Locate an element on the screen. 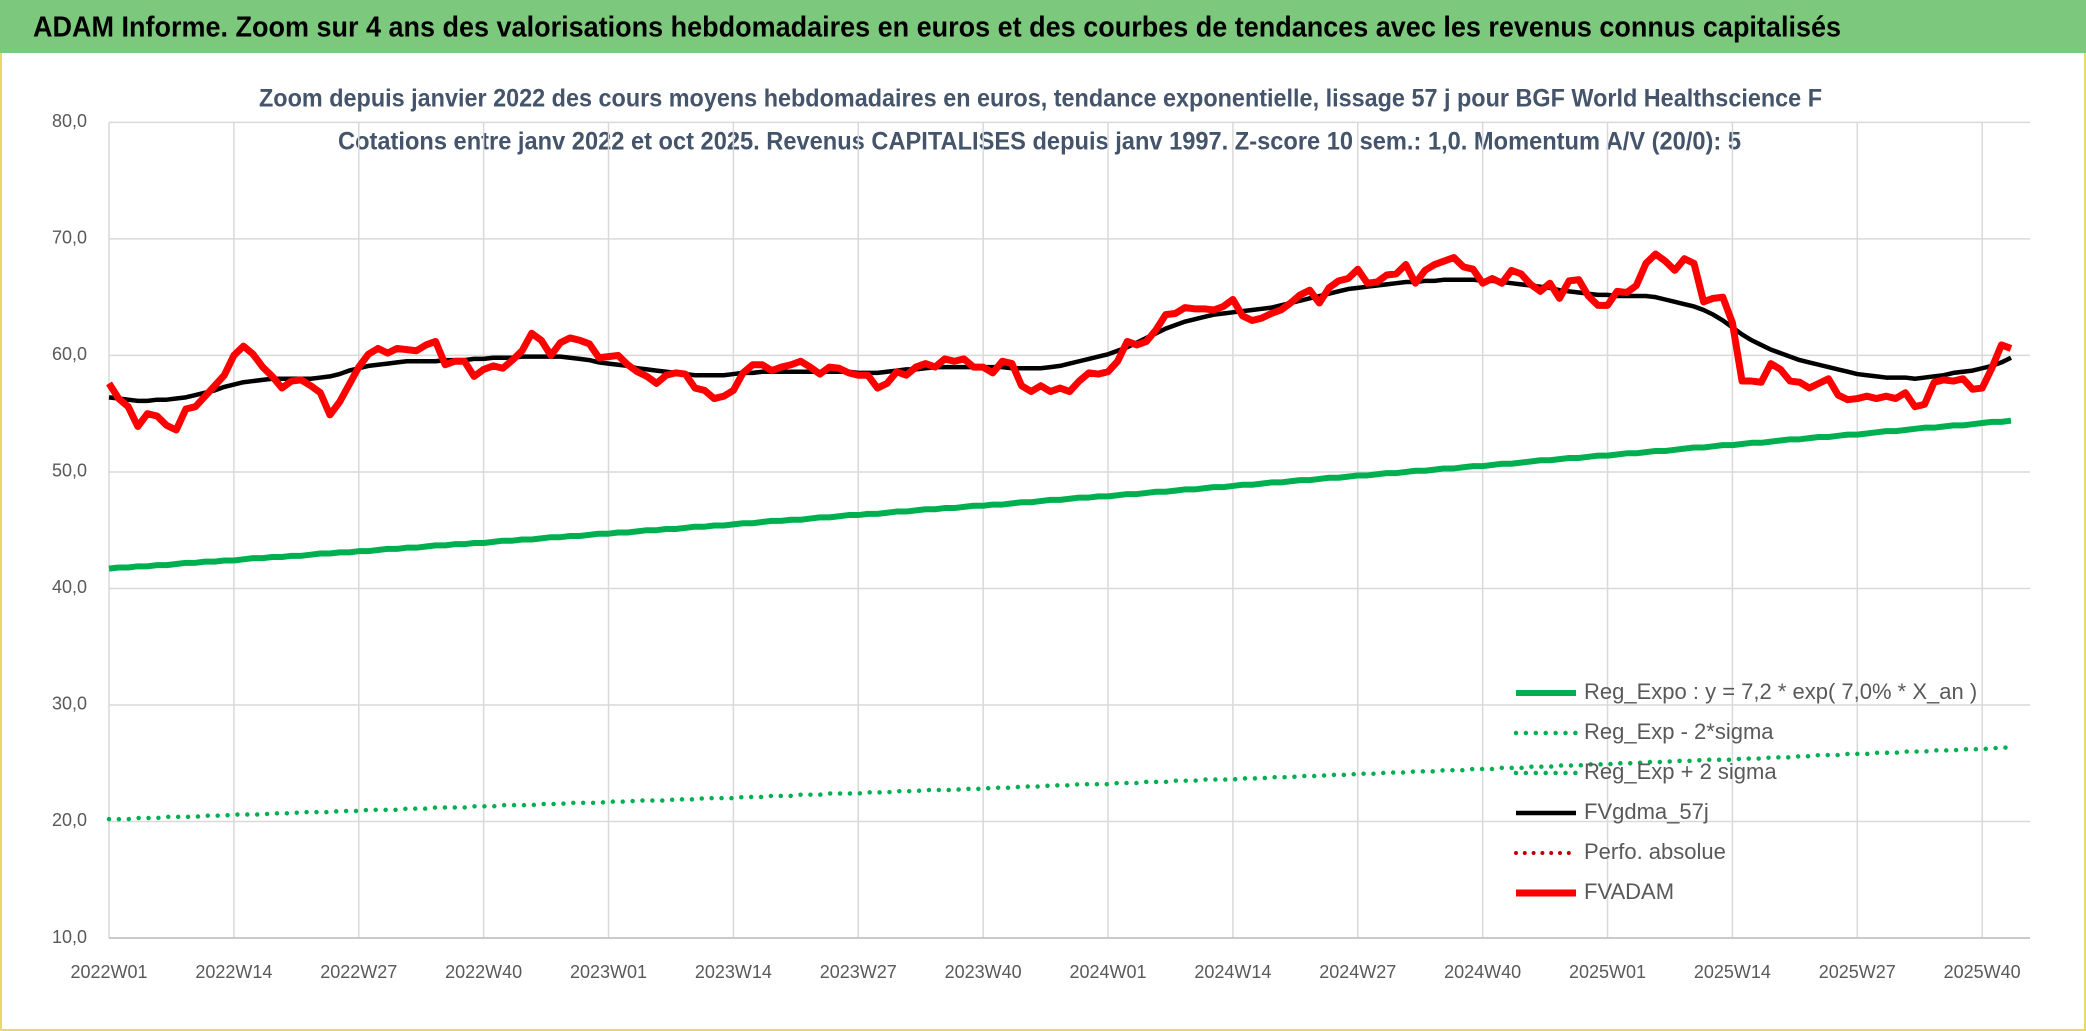  x-tick-label: 2025W01 is located at coordinates (1607, 972).